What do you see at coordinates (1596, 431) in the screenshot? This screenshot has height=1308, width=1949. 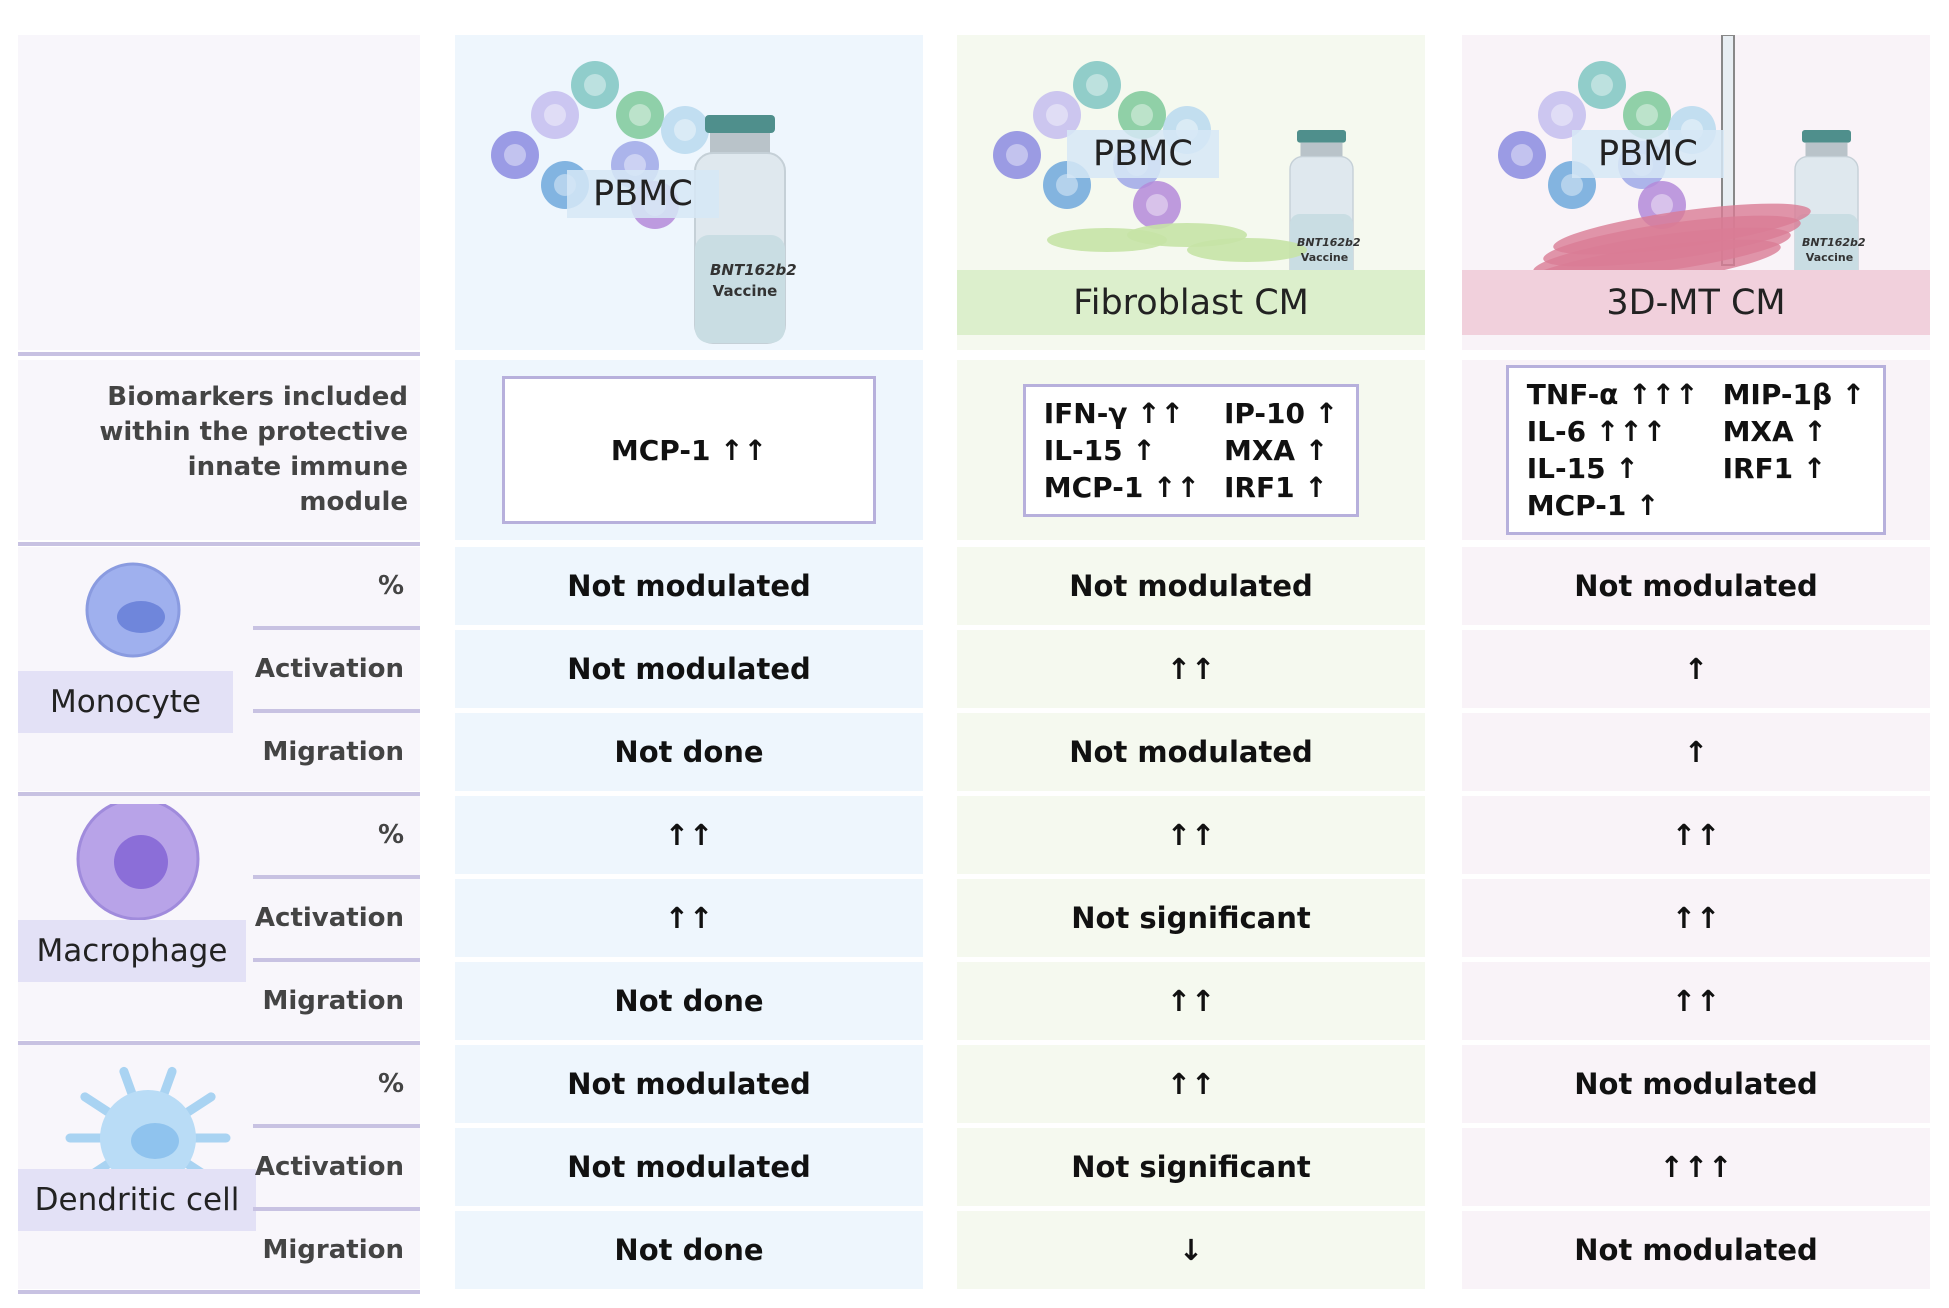 I see `biomarker: IL-6 ↑↑↑` at bounding box center [1596, 431].